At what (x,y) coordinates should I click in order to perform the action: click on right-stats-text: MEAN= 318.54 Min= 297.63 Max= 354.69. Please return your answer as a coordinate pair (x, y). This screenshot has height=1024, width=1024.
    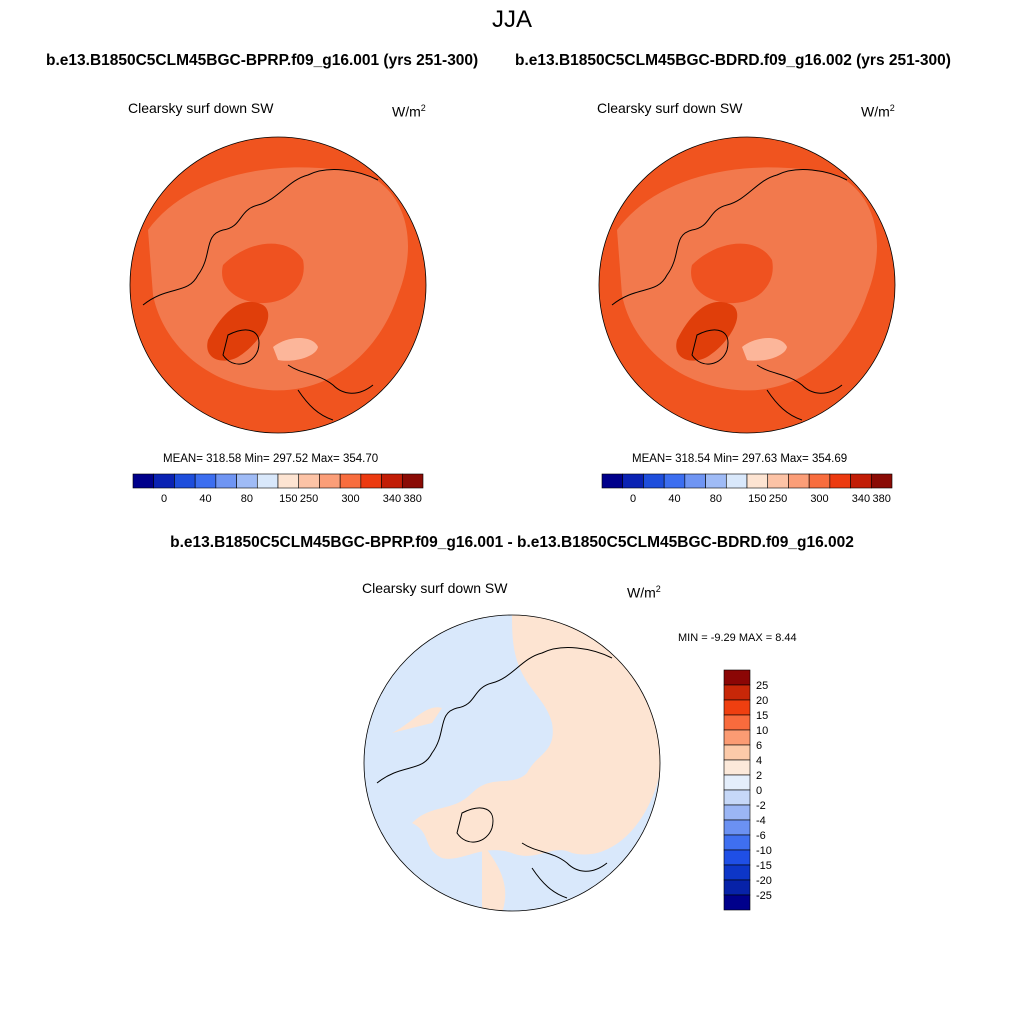
    Looking at the image, I should click on (740, 459).